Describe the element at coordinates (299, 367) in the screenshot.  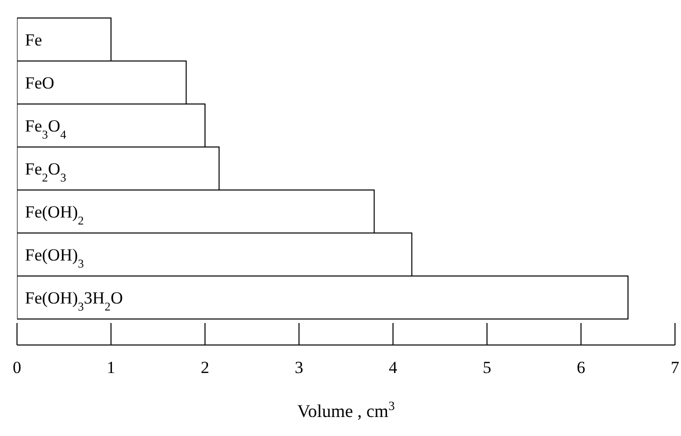
I see `x-tick-label: 3` at that location.